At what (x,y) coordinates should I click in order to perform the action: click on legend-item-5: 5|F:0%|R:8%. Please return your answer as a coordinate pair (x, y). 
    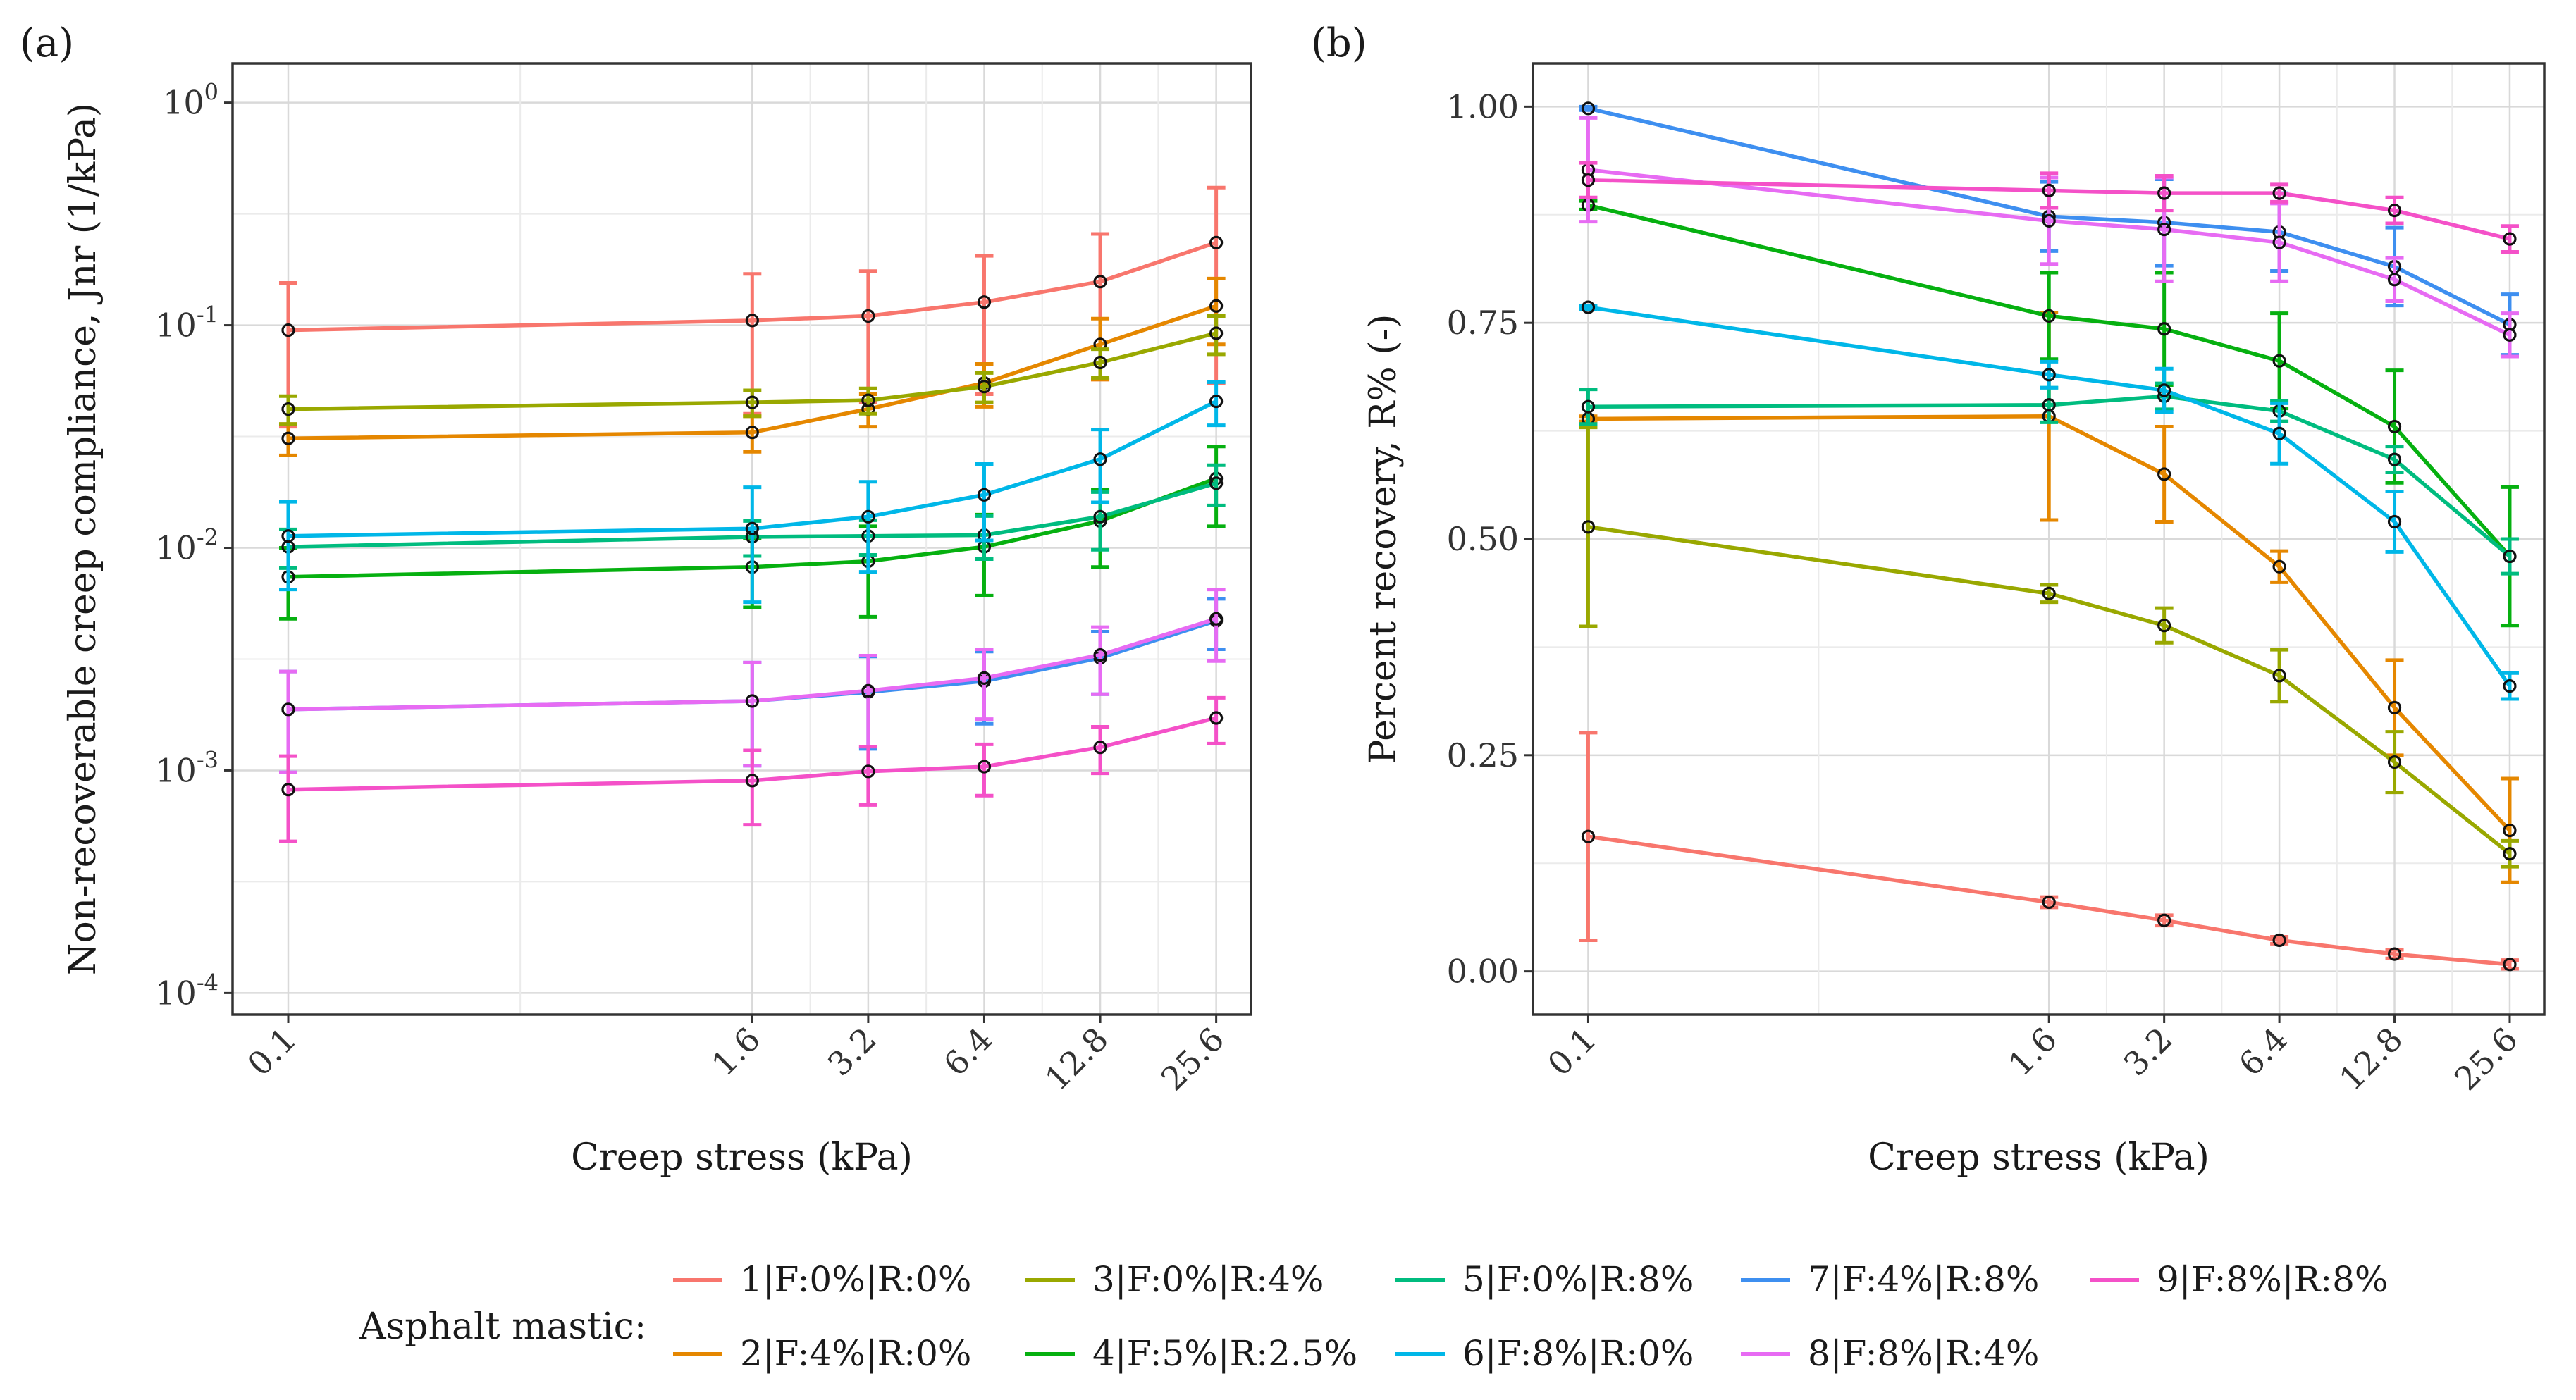
    Looking at the image, I should click on (1545, 1279).